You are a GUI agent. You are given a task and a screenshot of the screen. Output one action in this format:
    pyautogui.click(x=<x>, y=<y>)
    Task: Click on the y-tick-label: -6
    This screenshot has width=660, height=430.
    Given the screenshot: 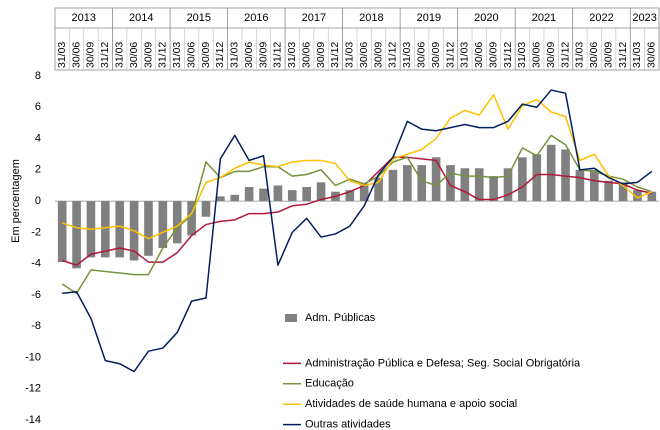 What is the action you would take?
    pyautogui.click(x=36, y=295)
    